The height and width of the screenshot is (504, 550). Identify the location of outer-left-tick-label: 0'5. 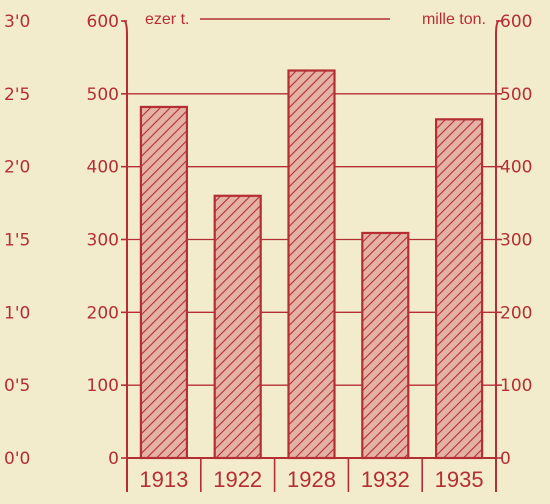
(17, 386).